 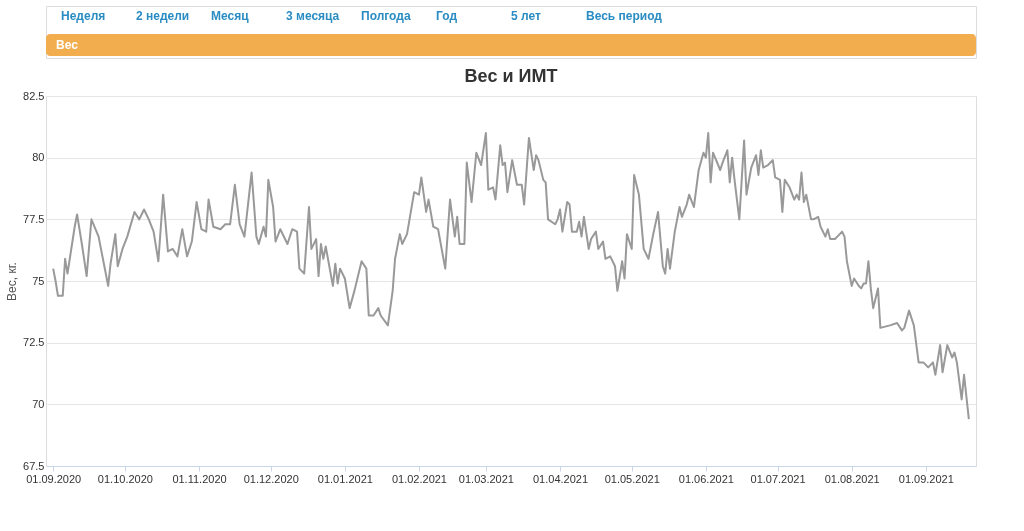 What do you see at coordinates (511, 76) in the screenshot?
I see `chart-title: Вес и ИМТ` at bounding box center [511, 76].